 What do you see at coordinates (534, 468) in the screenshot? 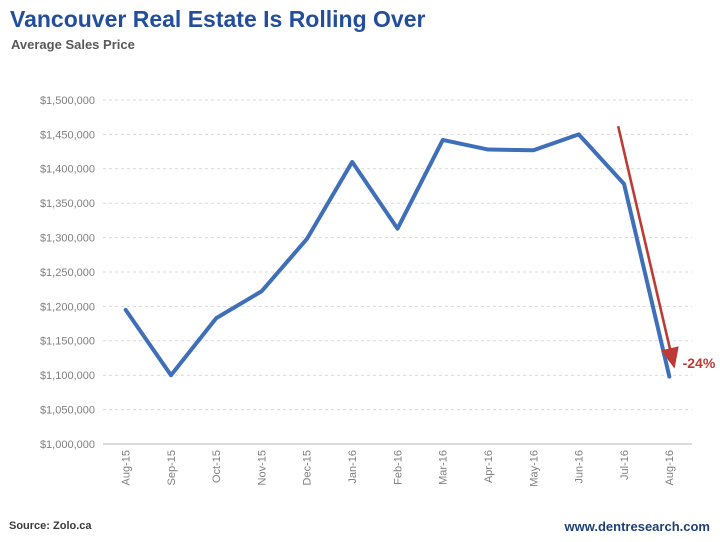
I see `x-axis-tick-label: May-16` at bounding box center [534, 468].